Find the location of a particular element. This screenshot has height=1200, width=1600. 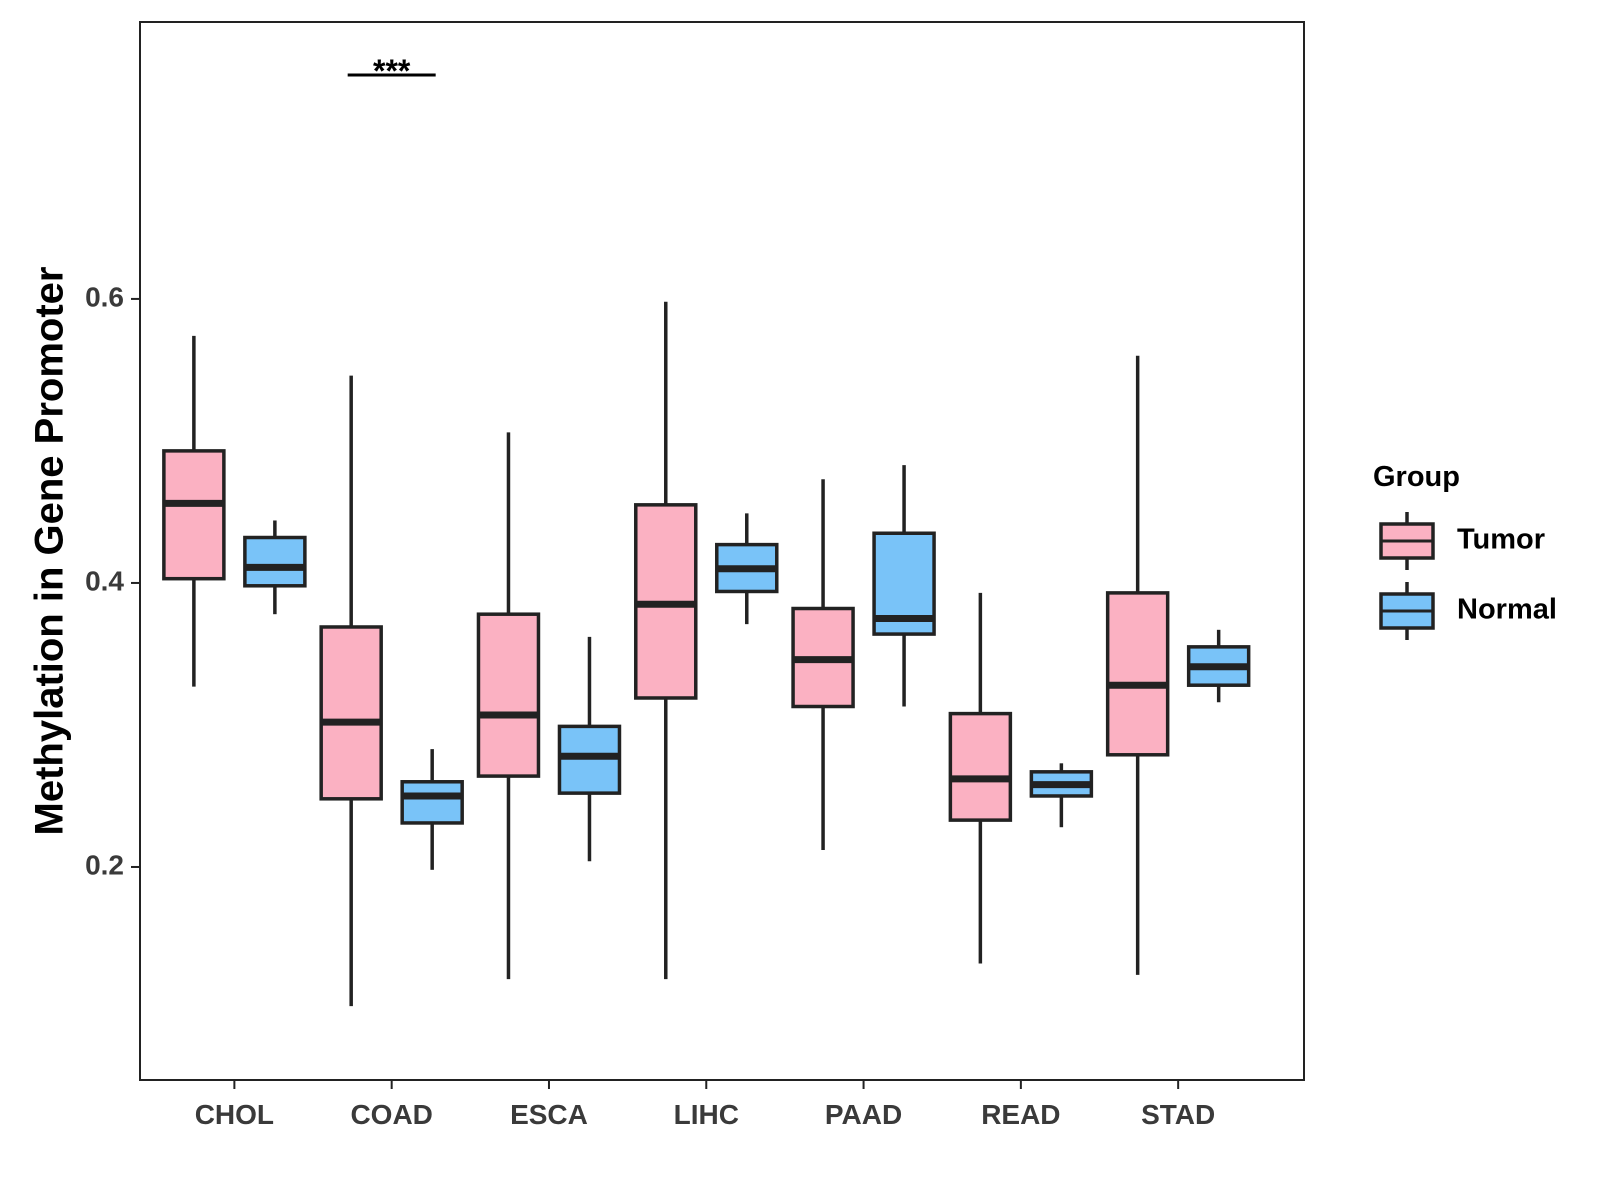

legend-item-normal: Normal is located at coordinates (1468, 611).